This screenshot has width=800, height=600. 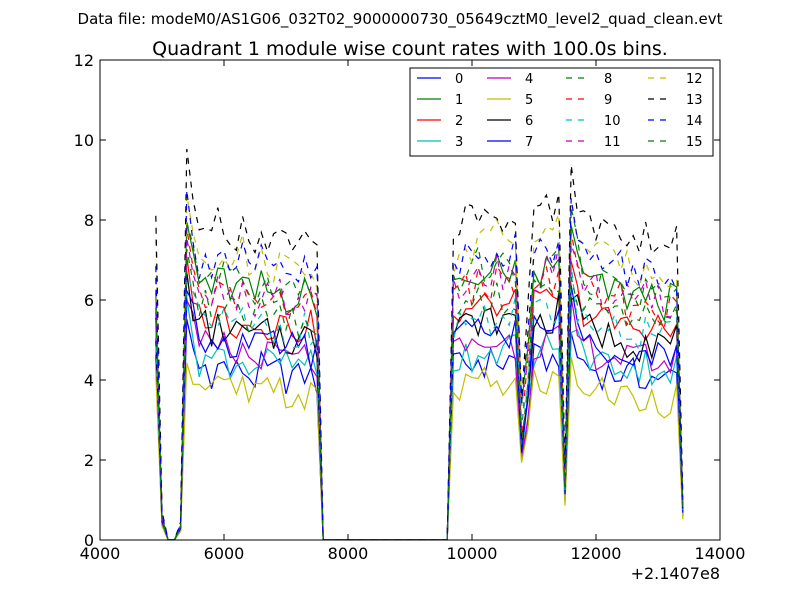 What do you see at coordinates (89, 540) in the screenshot?
I see `y-tick-label: 0` at bounding box center [89, 540].